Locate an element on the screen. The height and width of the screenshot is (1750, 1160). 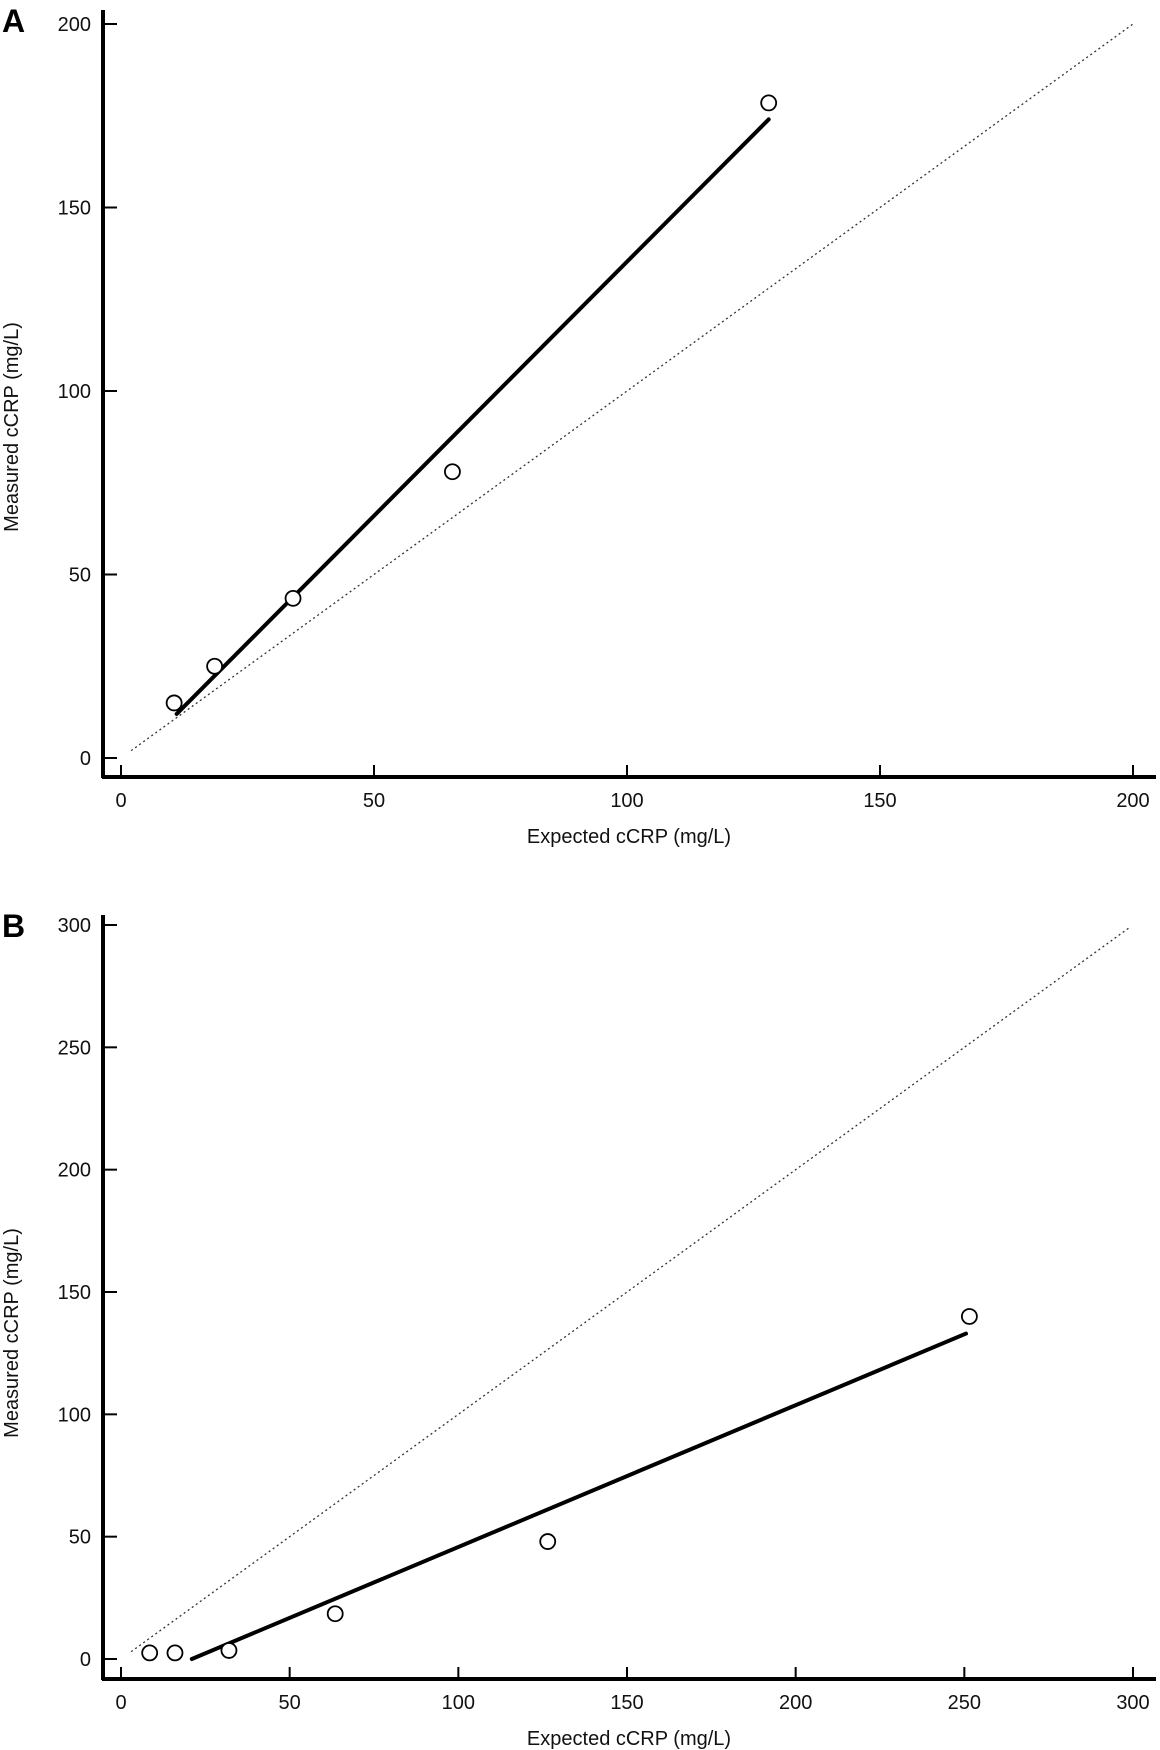
y-tick-label: 250 is located at coordinates (74, 1048).